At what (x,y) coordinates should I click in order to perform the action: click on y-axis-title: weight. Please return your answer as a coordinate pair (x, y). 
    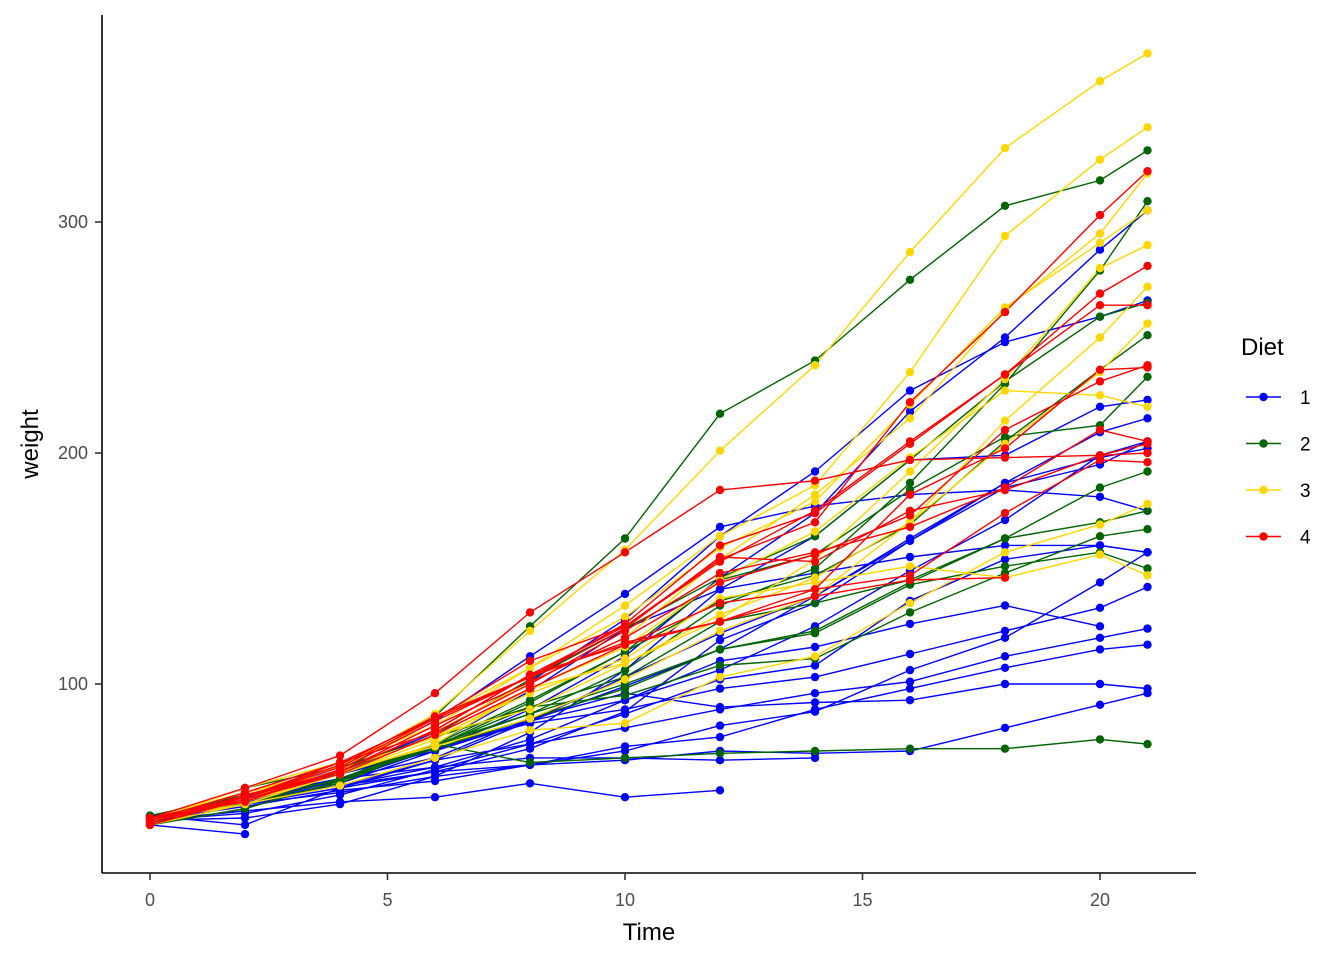
    Looking at the image, I should click on (30, 444).